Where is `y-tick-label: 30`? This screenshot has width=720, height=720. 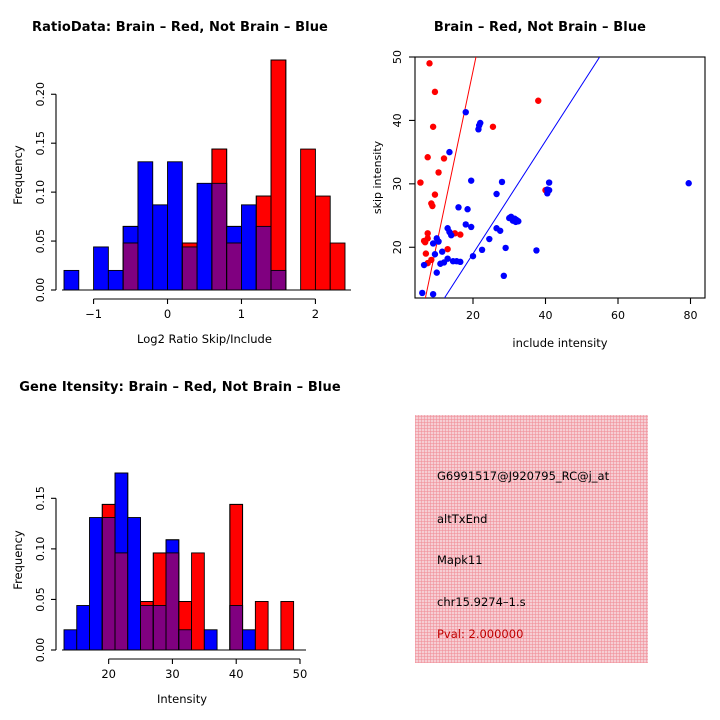 y-tick-label: 30 is located at coordinates (397, 184).